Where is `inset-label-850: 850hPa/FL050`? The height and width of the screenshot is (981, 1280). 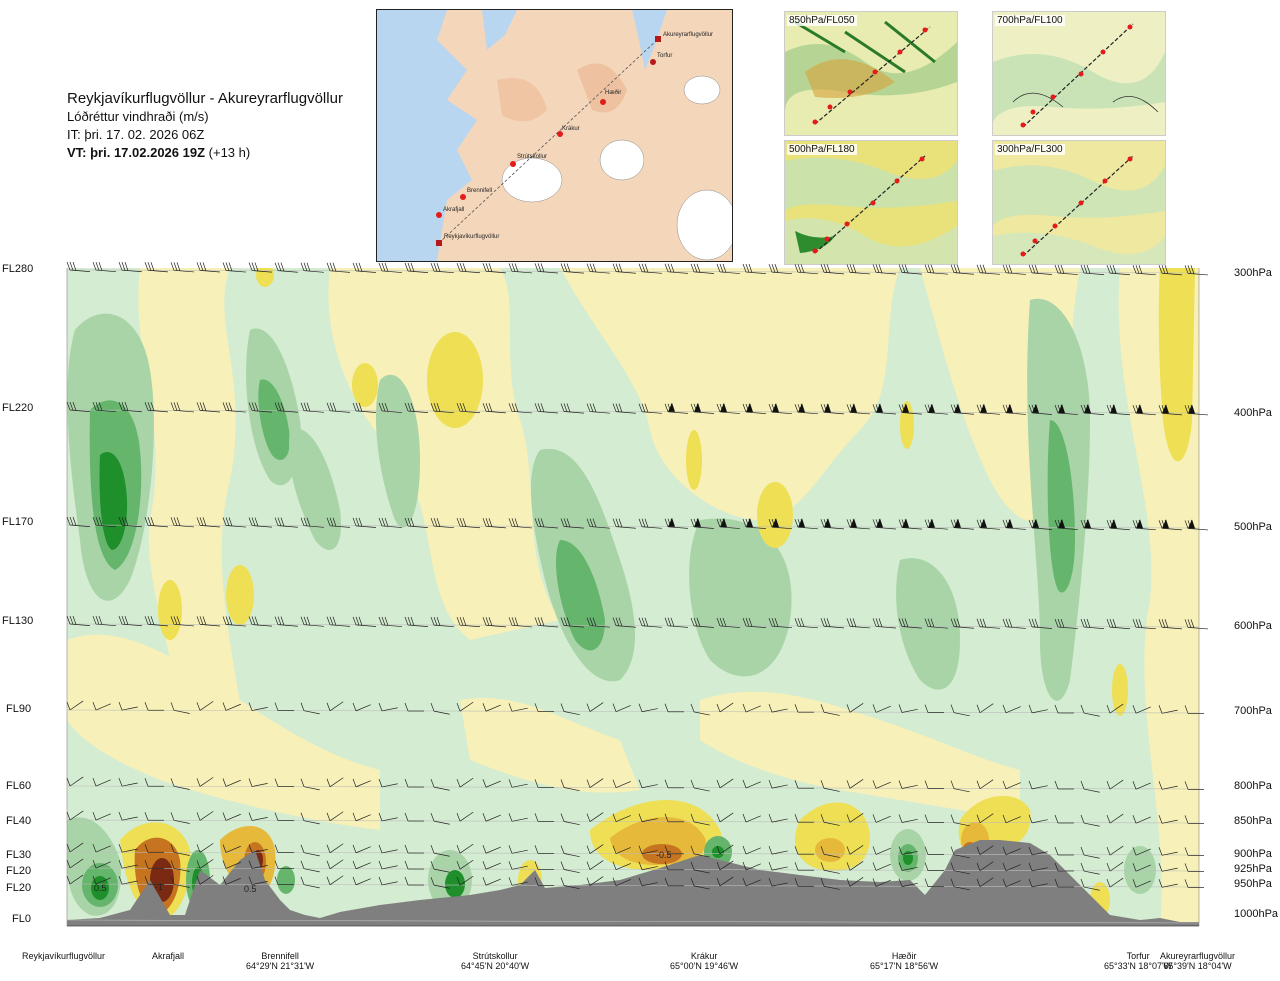 inset-label-850: 850hPa/FL050 is located at coordinates (822, 20).